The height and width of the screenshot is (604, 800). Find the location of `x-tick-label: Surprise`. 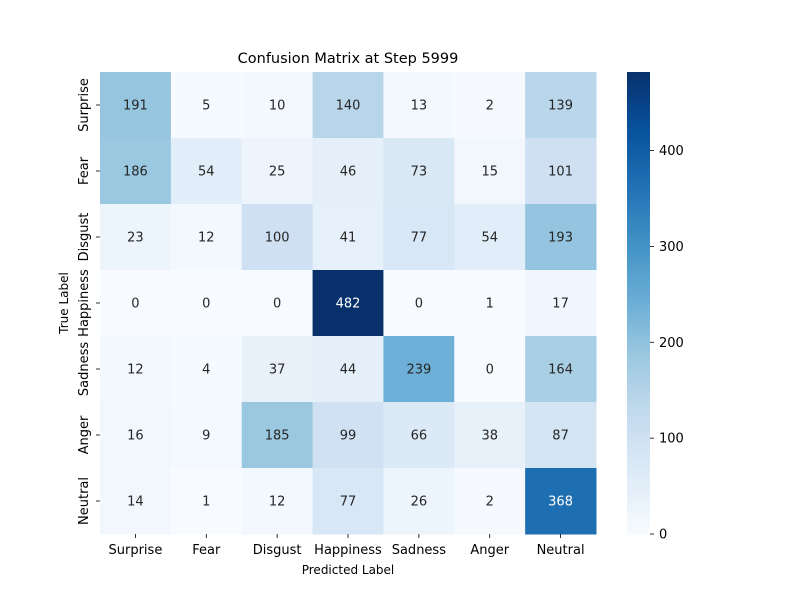

x-tick-label: Surprise is located at coordinates (136, 550).